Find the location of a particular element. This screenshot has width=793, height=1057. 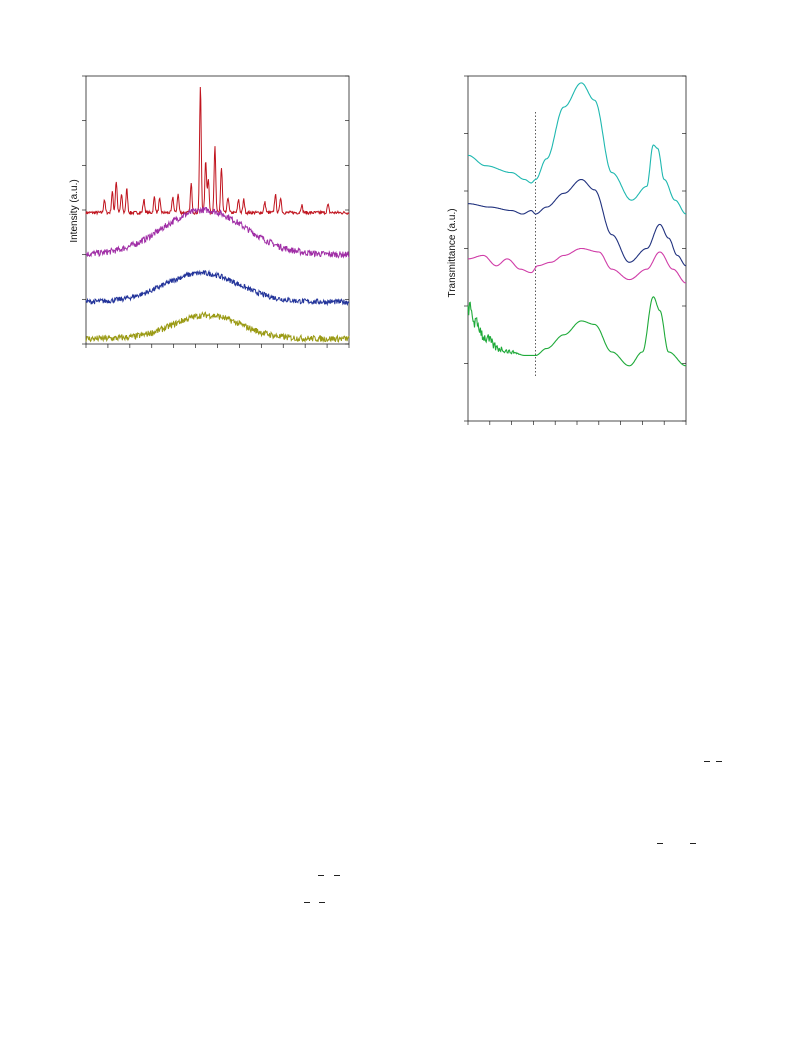

y-axis-label: Intensity (a.u.) is located at coordinates (74, 210).